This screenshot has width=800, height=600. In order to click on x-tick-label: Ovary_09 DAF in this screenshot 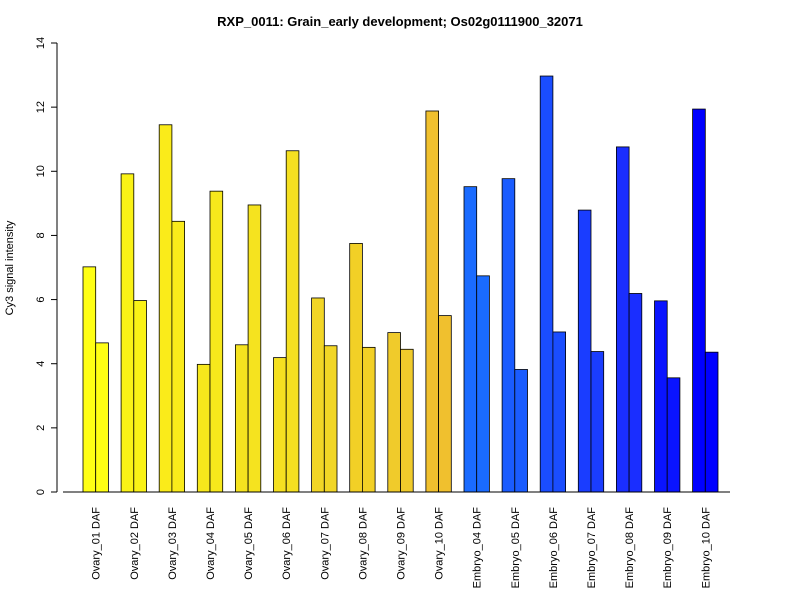, I will do `click(402, 543)`.